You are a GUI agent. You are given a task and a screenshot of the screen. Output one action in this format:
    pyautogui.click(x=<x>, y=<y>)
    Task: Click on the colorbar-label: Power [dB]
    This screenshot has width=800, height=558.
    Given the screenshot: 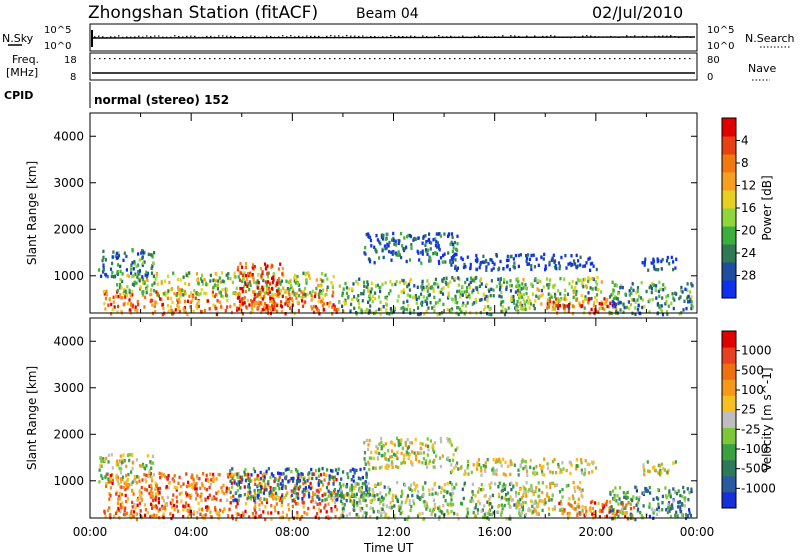 What is the action you would take?
    pyautogui.click(x=767, y=207)
    